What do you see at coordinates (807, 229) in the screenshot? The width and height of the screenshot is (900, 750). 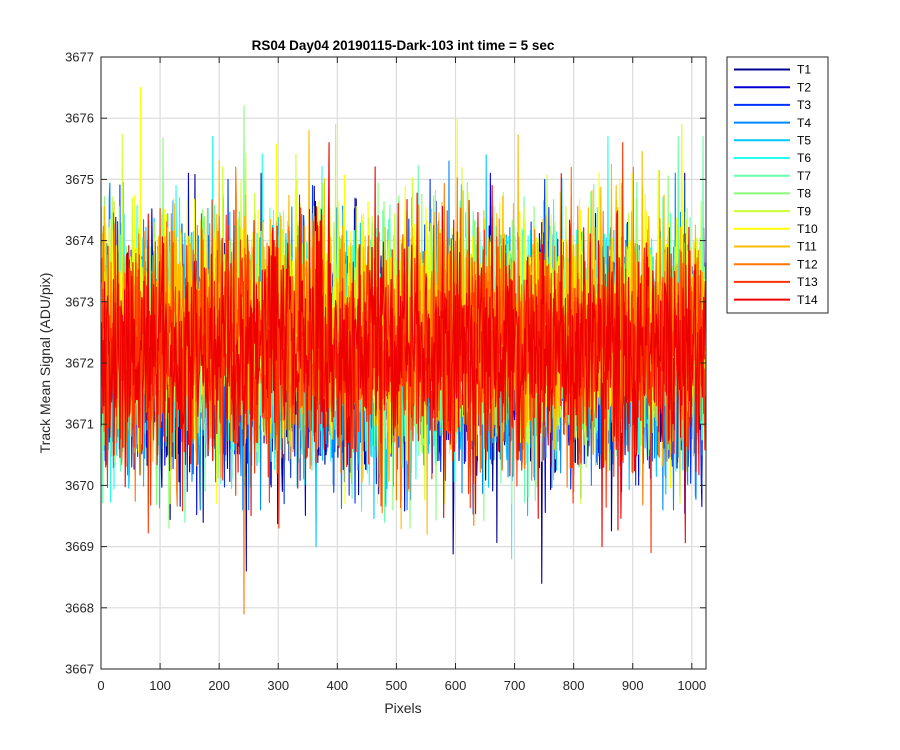 I see `legend-label: T10` at bounding box center [807, 229].